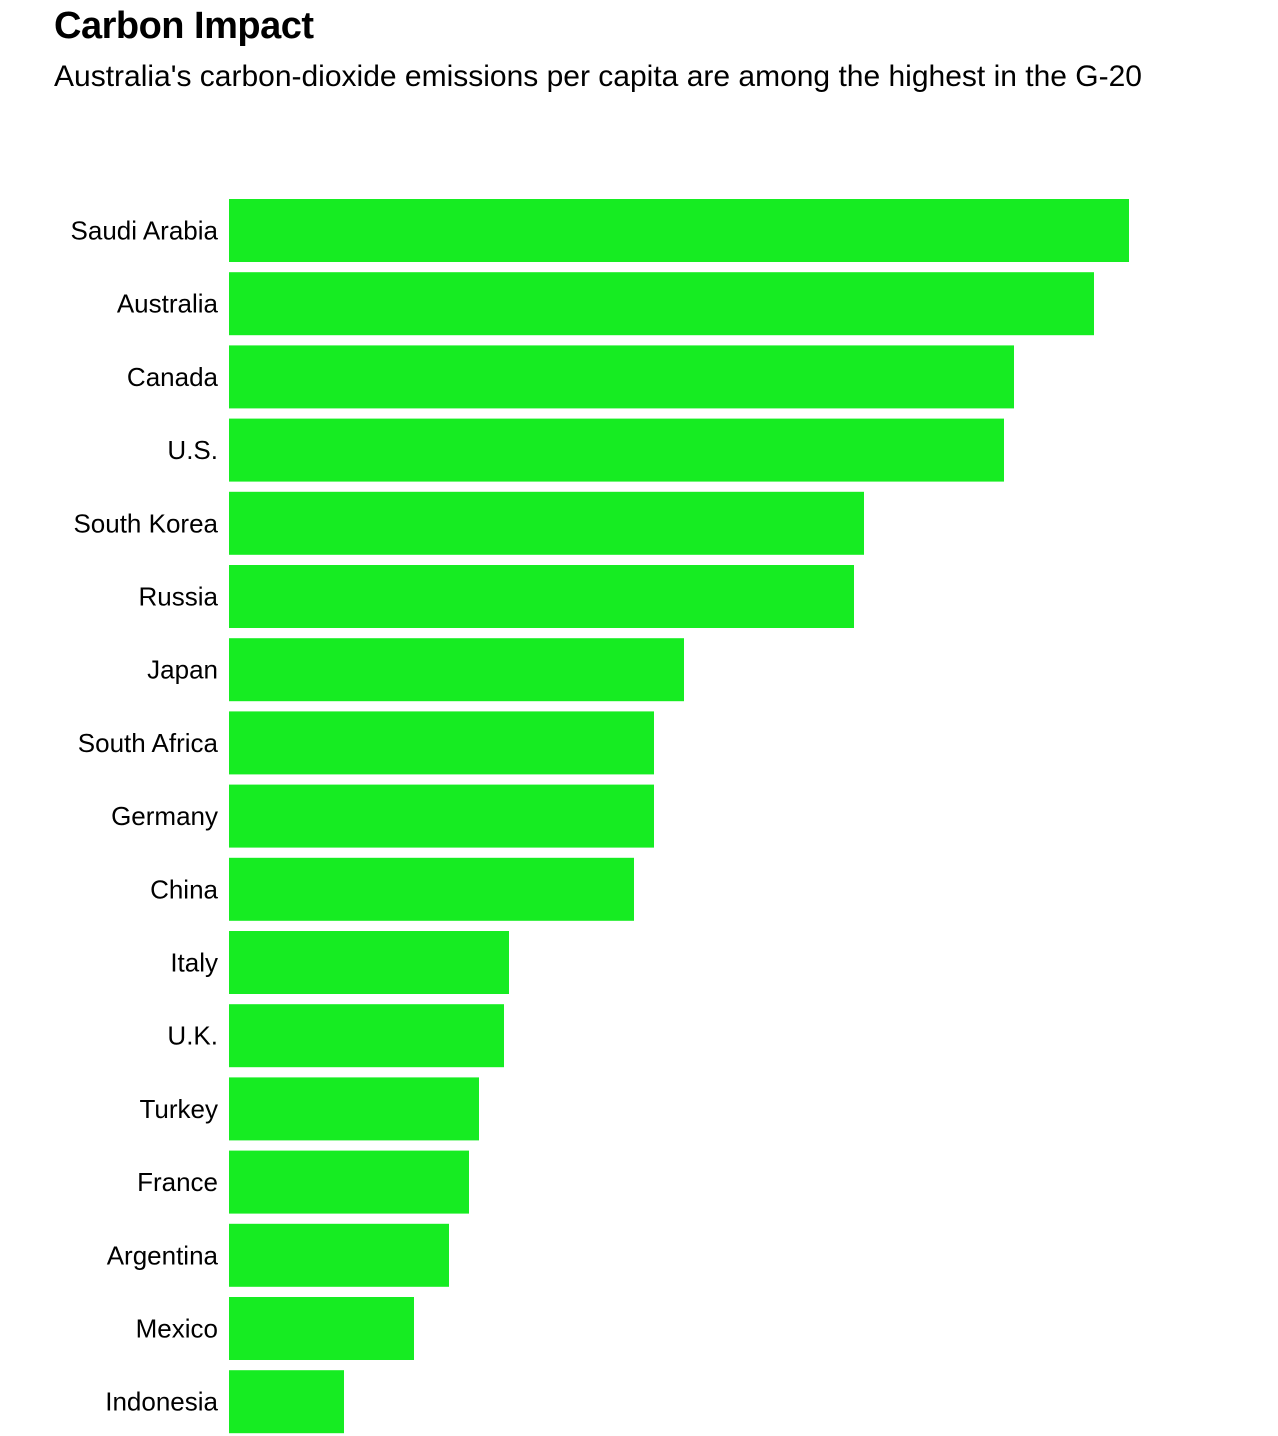  I want to click on category-label-germany: Germany, so click(164, 816).